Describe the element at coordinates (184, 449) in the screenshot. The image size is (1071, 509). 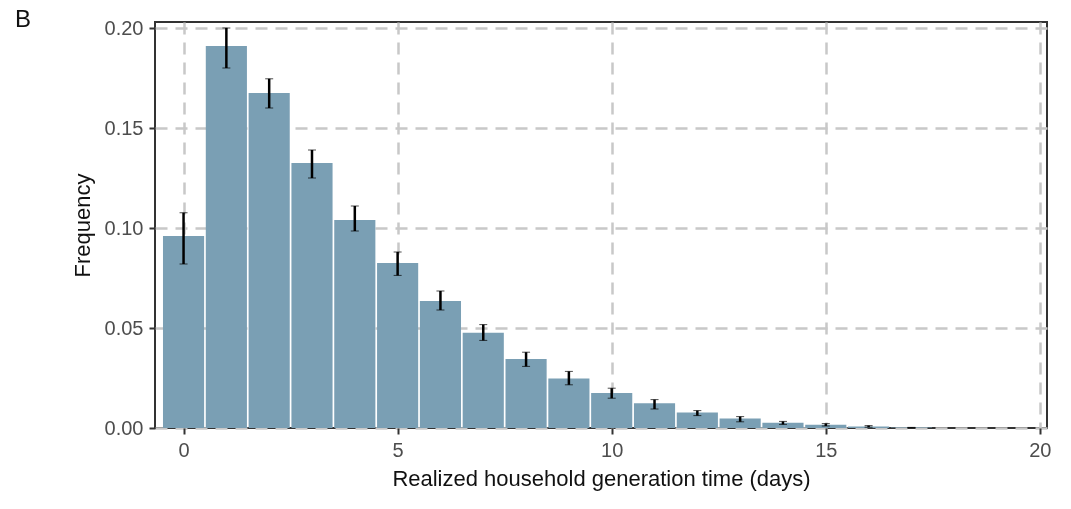
I see `x-tick-label: 0` at that location.